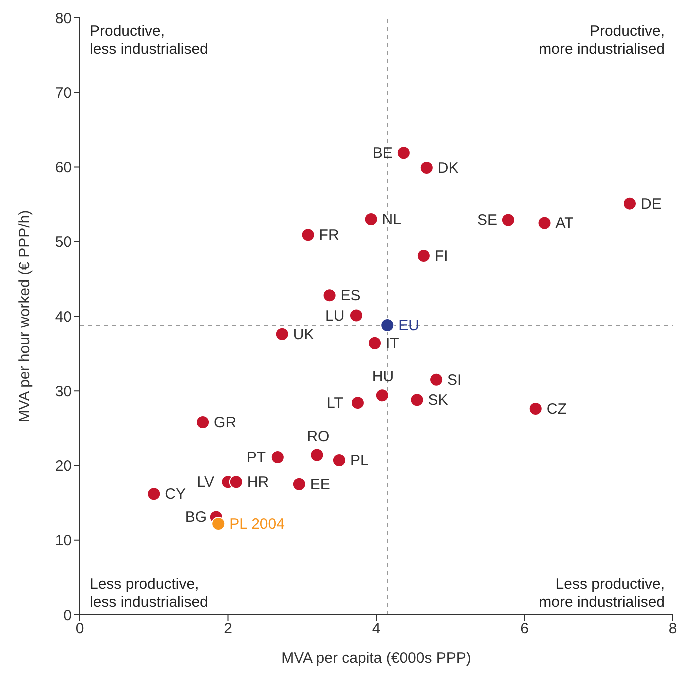 The width and height of the screenshot is (693, 683). Describe the element at coordinates (524, 629) in the screenshot. I see `x-tick-label: 6` at that location.